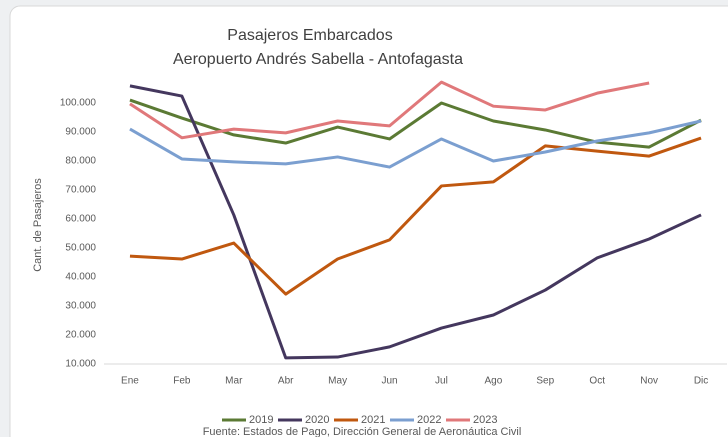 The width and height of the screenshot is (728, 437). Describe the element at coordinates (701, 381) in the screenshot. I see `x-tick-label: Dic` at that location.